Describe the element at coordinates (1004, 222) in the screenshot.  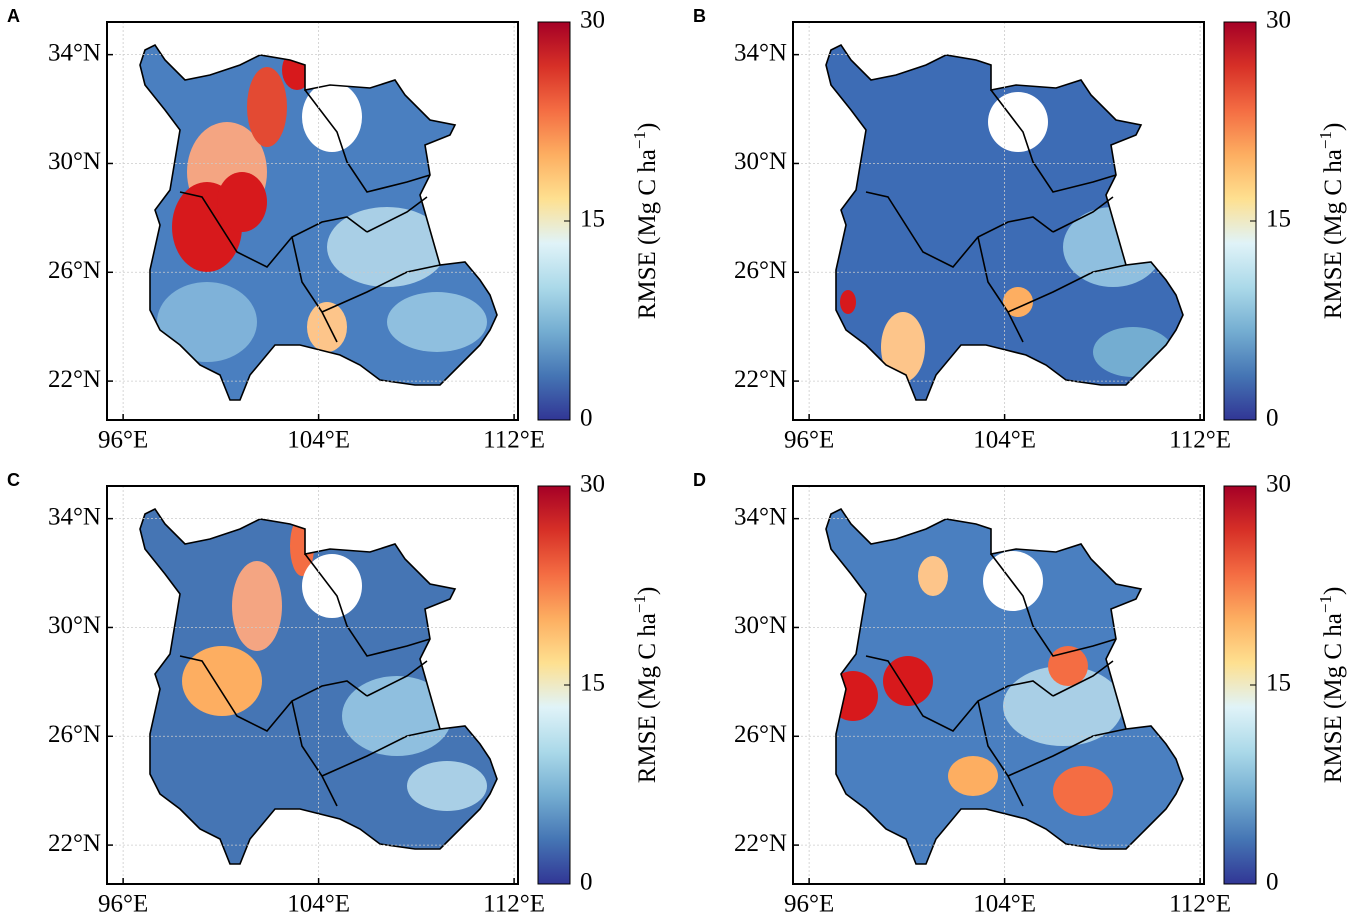
I see `map-b` at that location.